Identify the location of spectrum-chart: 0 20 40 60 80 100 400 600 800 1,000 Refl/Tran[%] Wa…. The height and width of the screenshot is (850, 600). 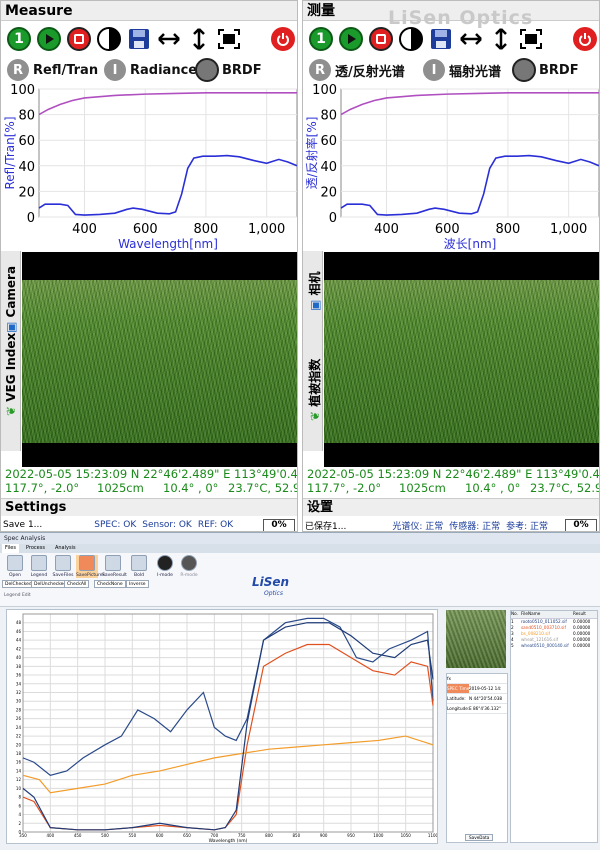
(149, 167).